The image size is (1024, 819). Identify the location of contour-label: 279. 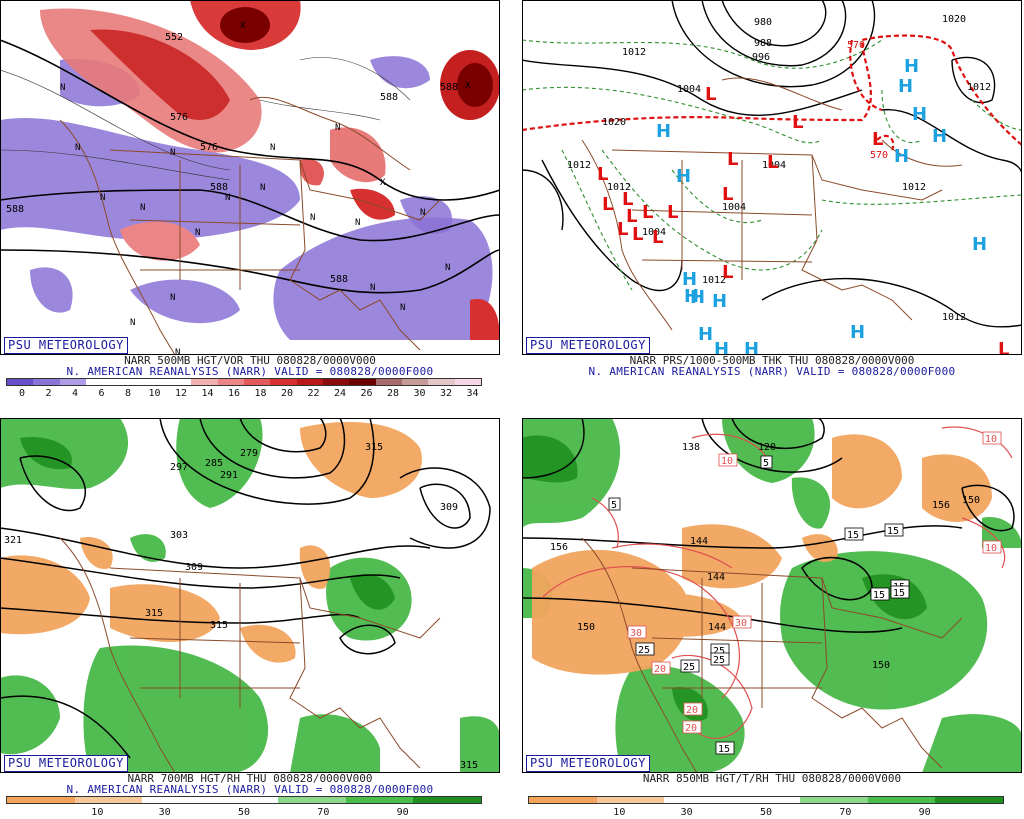
(249, 453).